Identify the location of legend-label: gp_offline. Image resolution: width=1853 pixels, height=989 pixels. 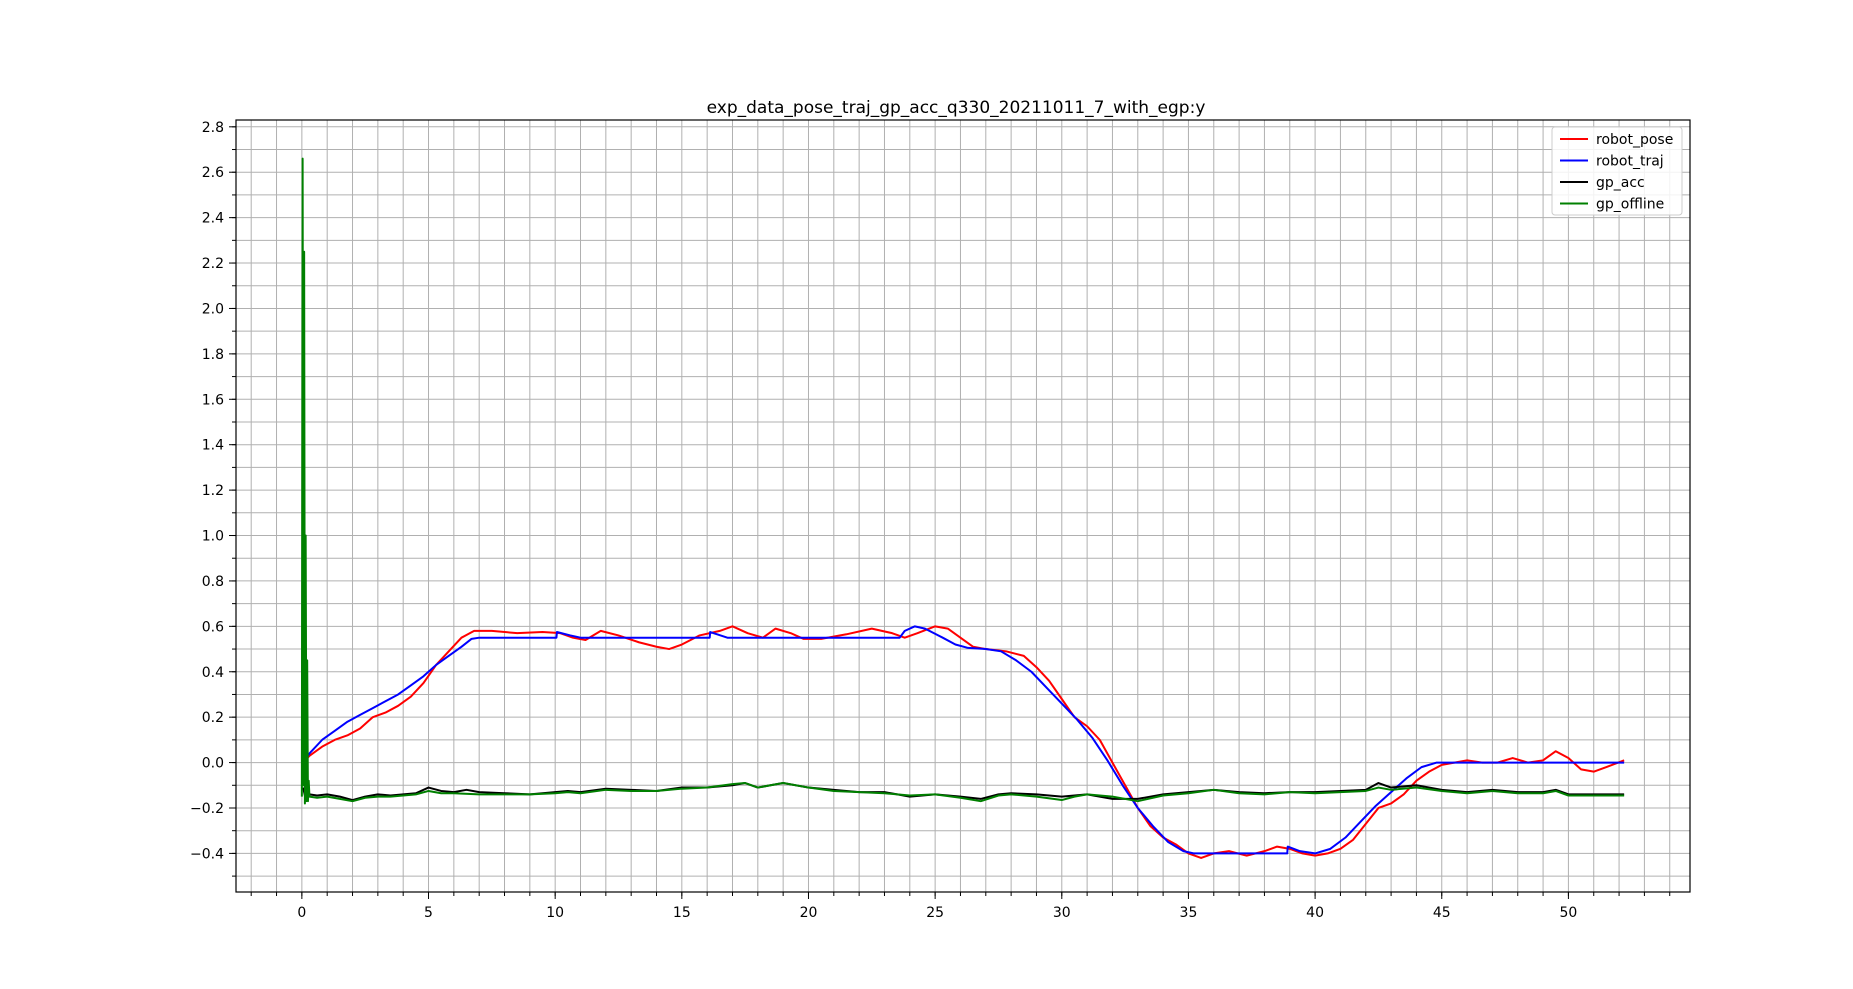
(1630, 205).